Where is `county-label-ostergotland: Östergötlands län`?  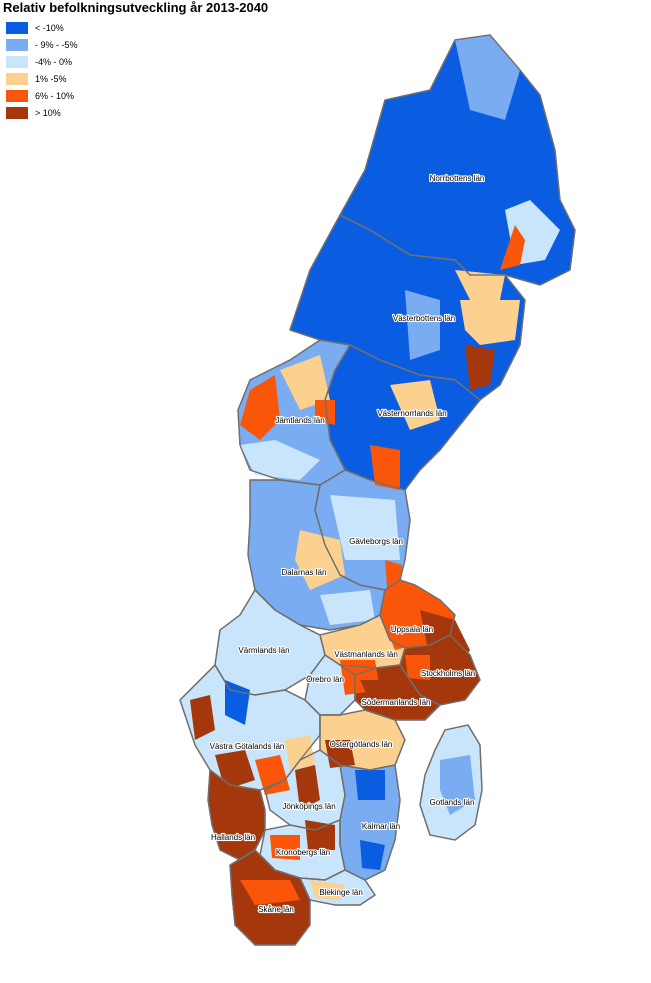
county-label-ostergotland: Östergötlands län is located at coordinates (361, 744).